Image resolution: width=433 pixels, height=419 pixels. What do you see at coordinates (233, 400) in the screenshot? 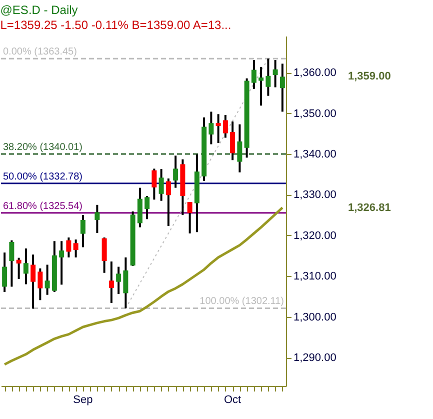
I see `x-tick-label: Oct` at bounding box center [233, 400].